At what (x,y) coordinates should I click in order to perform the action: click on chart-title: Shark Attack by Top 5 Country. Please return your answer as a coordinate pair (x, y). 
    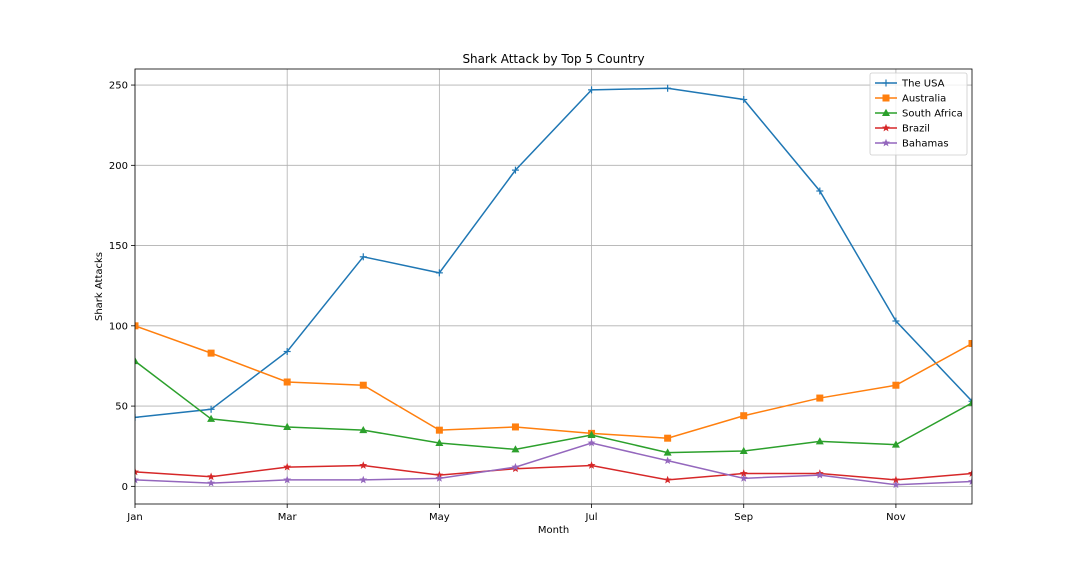
    Looking at the image, I should click on (553, 59).